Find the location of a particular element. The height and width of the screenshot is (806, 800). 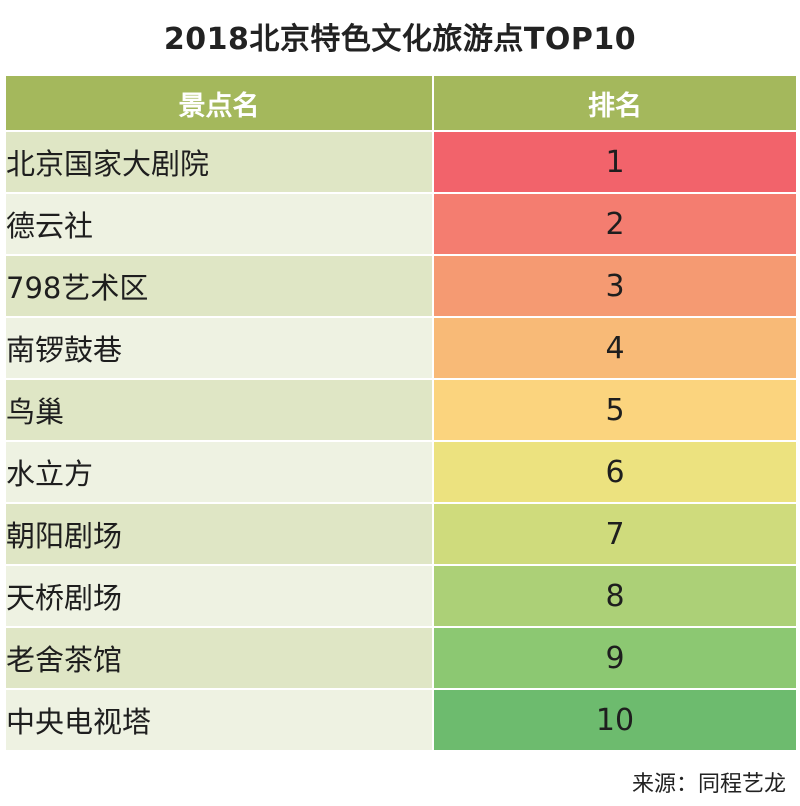

table-row: 798艺术区 3 is located at coordinates (401, 286).